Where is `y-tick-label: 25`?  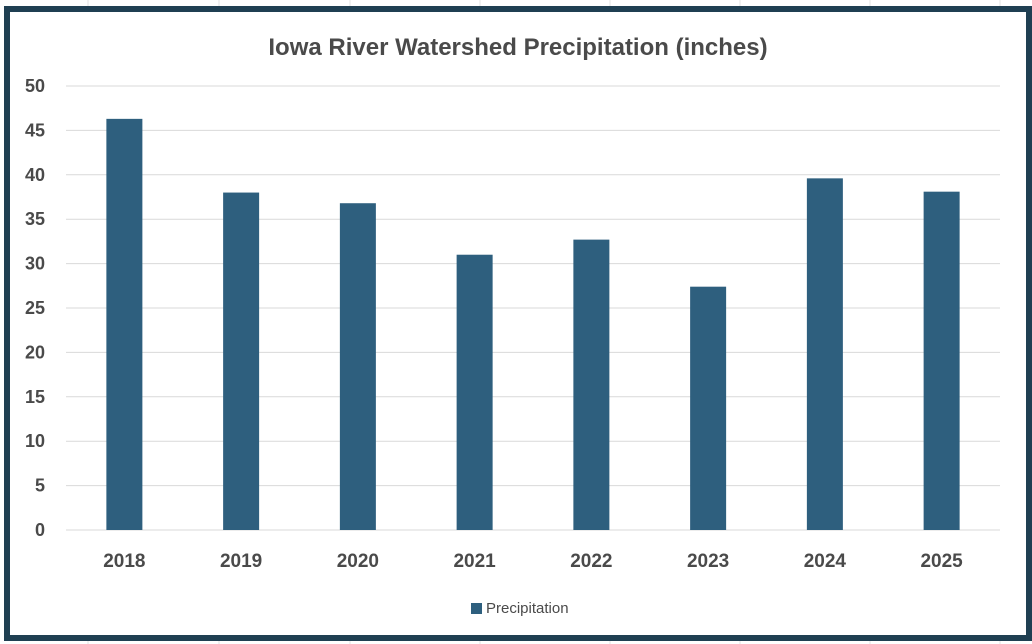
y-tick-label: 25 is located at coordinates (35, 308).